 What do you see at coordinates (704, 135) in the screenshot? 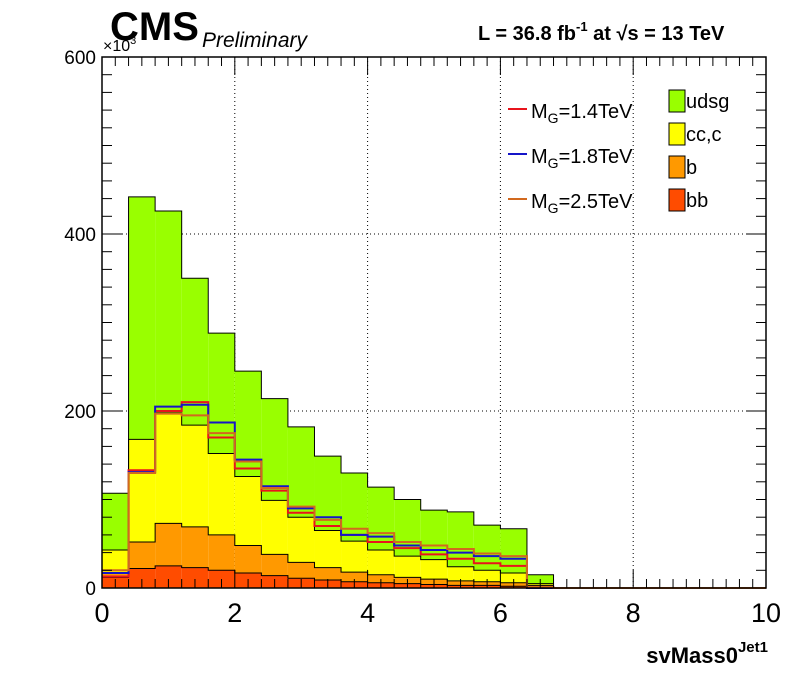
I see `legend-fill-label: cc,c` at bounding box center [704, 135].